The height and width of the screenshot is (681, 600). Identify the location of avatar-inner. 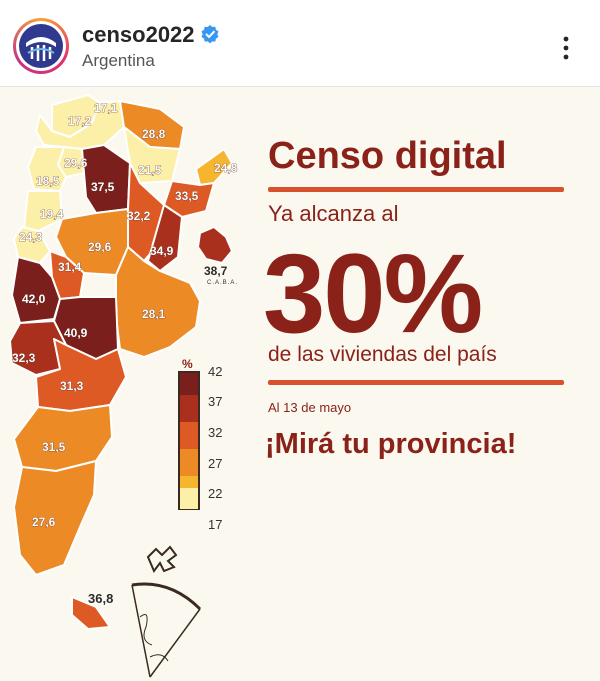
(41, 46).